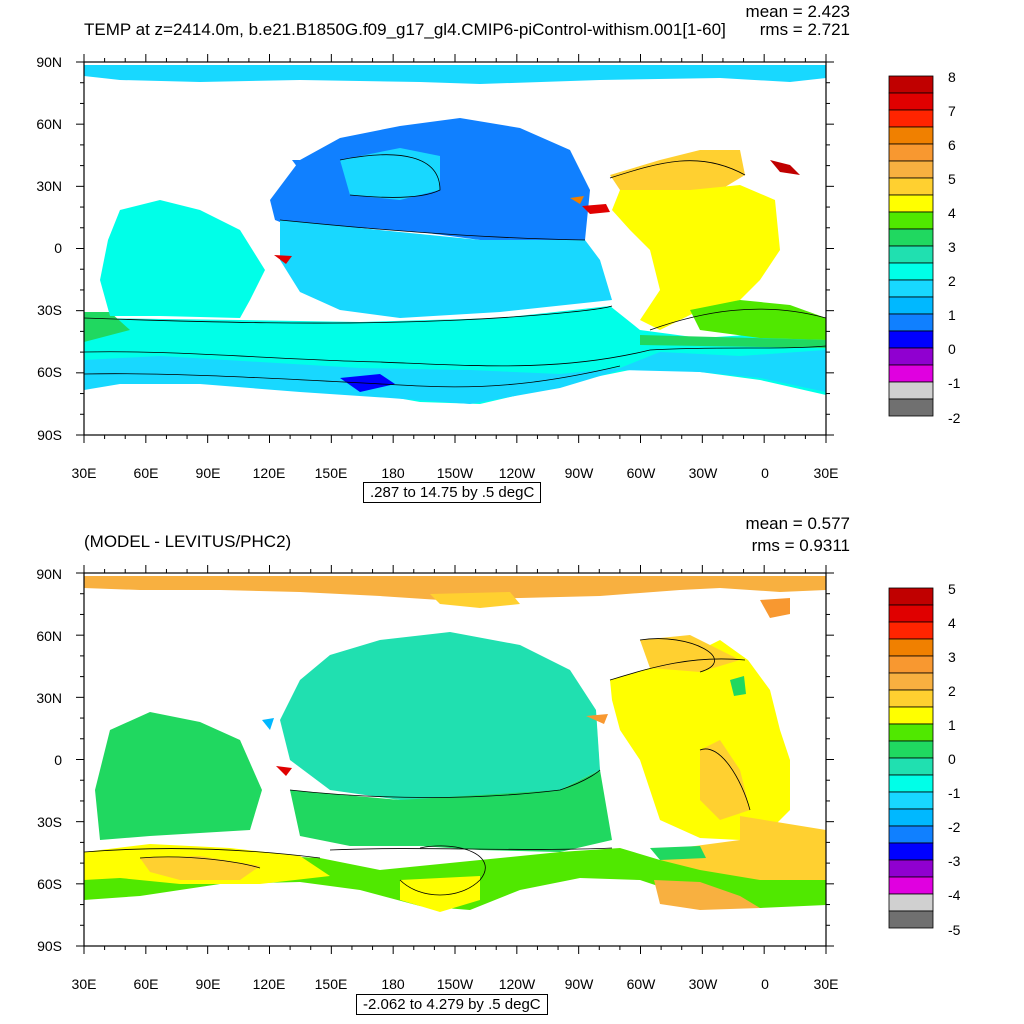  Describe the element at coordinates (952, 657) in the screenshot. I see `bottom-colorbar-label: 3` at that location.